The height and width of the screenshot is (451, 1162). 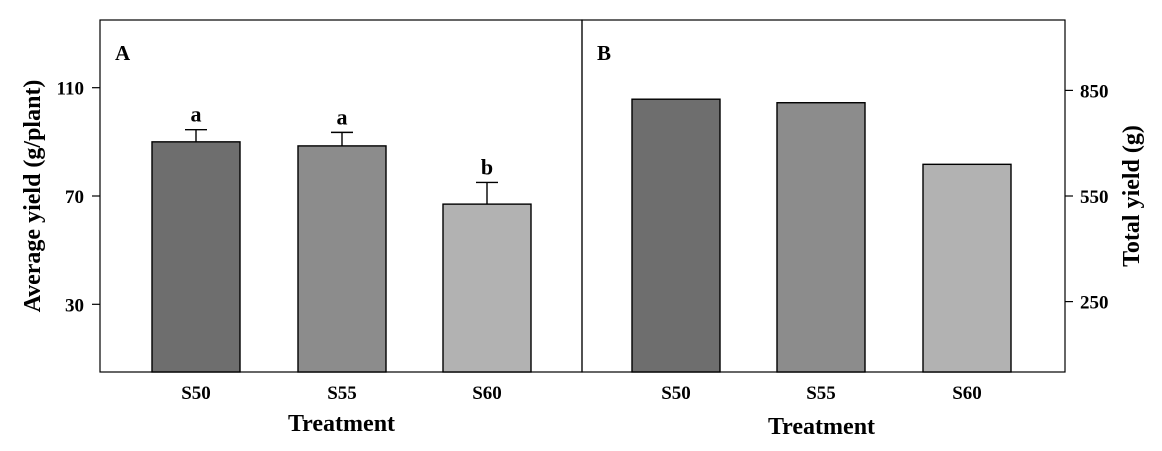 I want to click on panel-label: A, so click(x=123, y=53).